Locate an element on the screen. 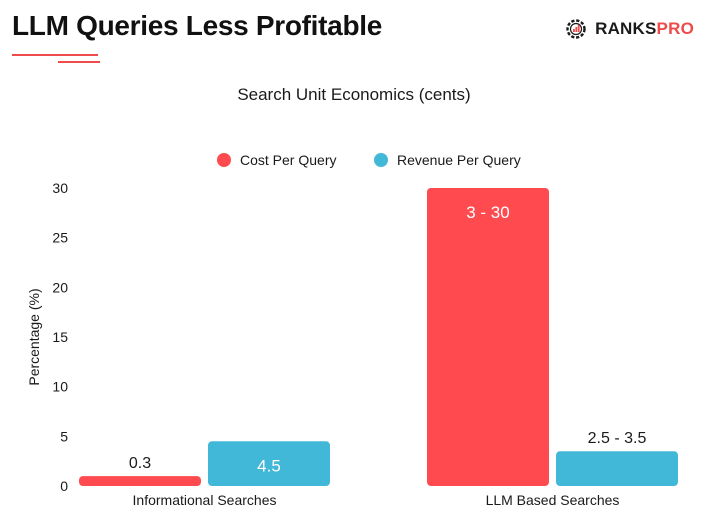 The height and width of the screenshot is (531, 708). y-tick-label: 10 is located at coordinates (60, 387).